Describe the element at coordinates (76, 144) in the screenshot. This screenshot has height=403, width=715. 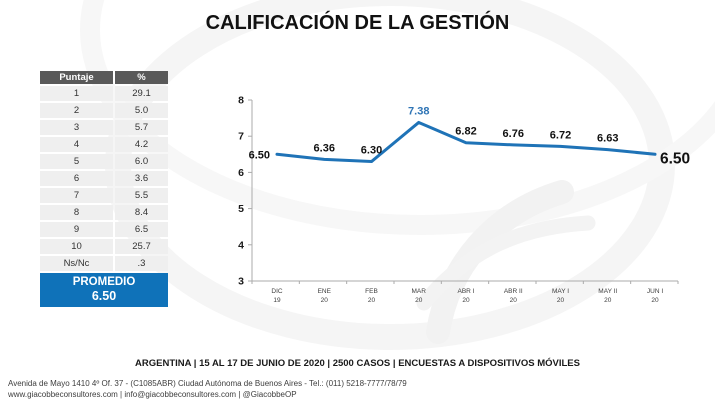
I see `puntaje-cell: 4` at that location.